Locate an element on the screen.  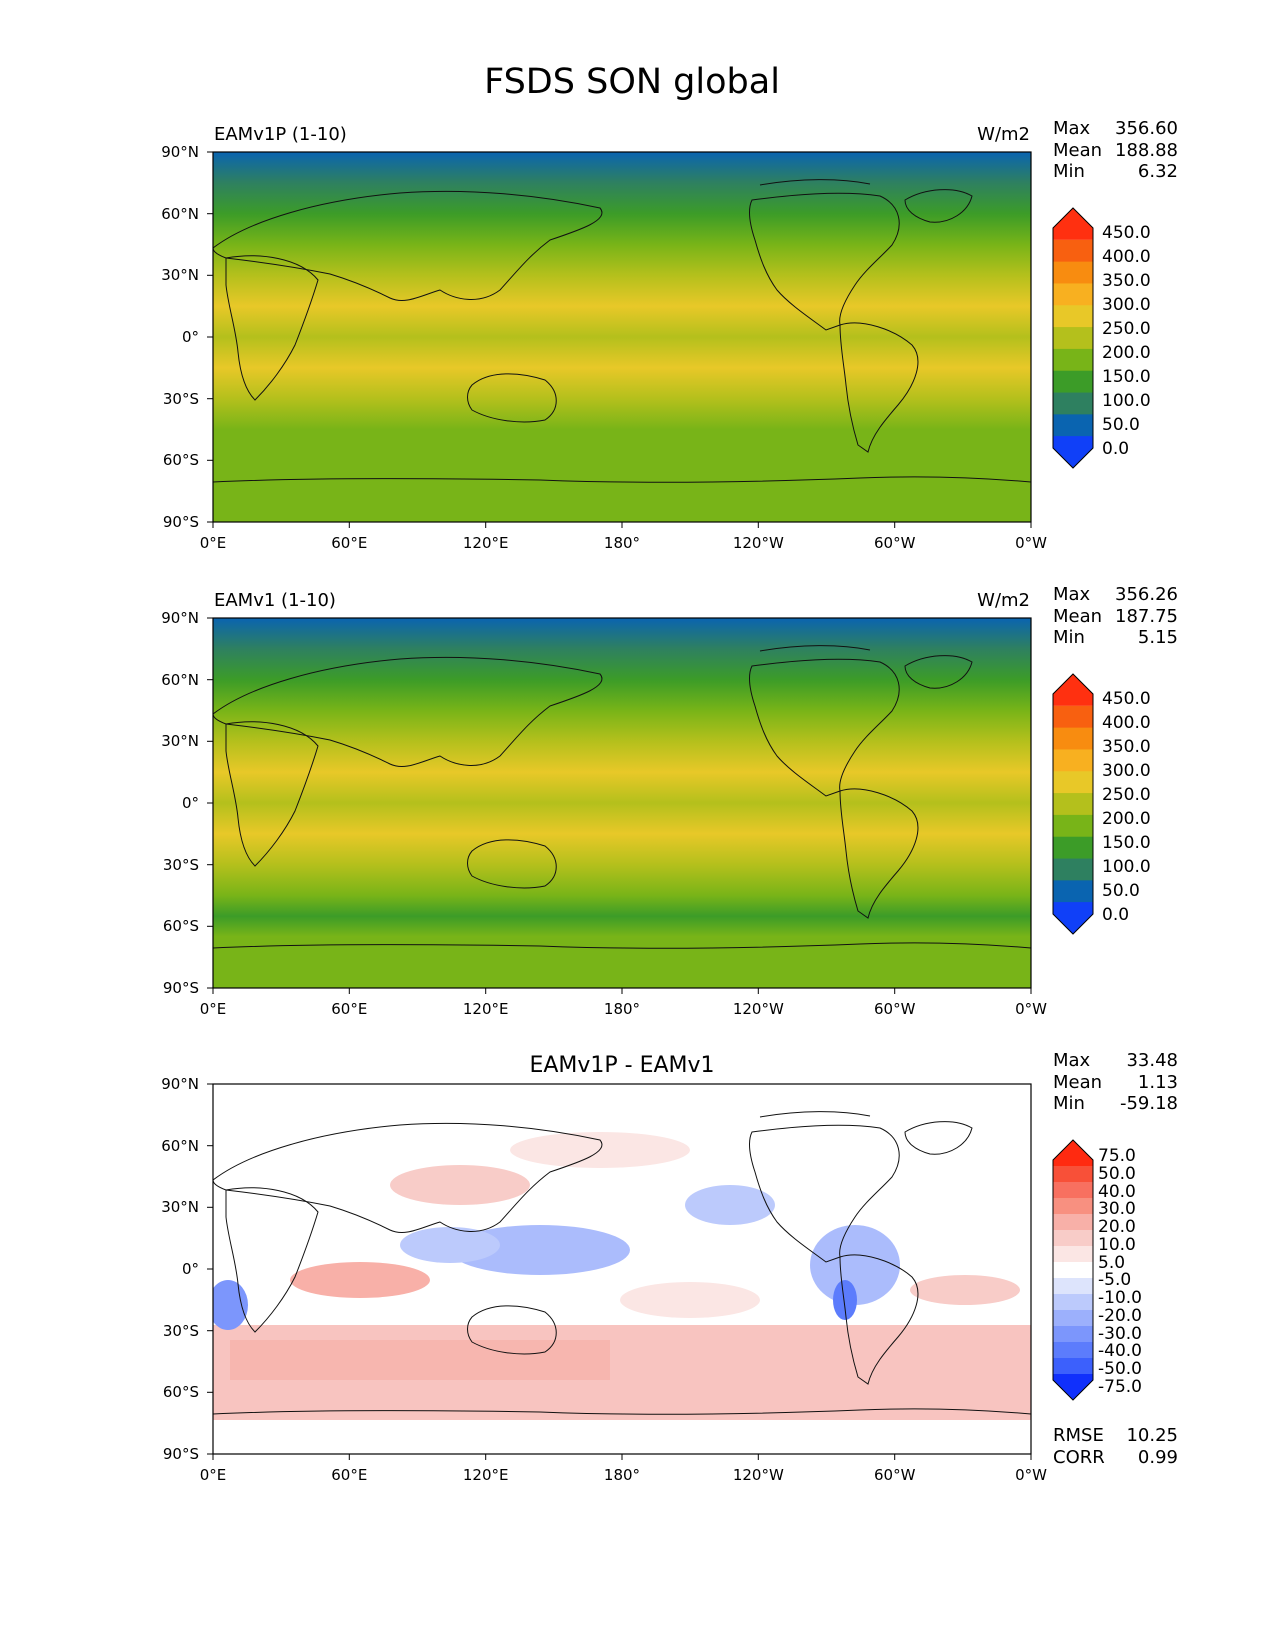
x-tick-label: 60°E is located at coordinates (349, 1475).